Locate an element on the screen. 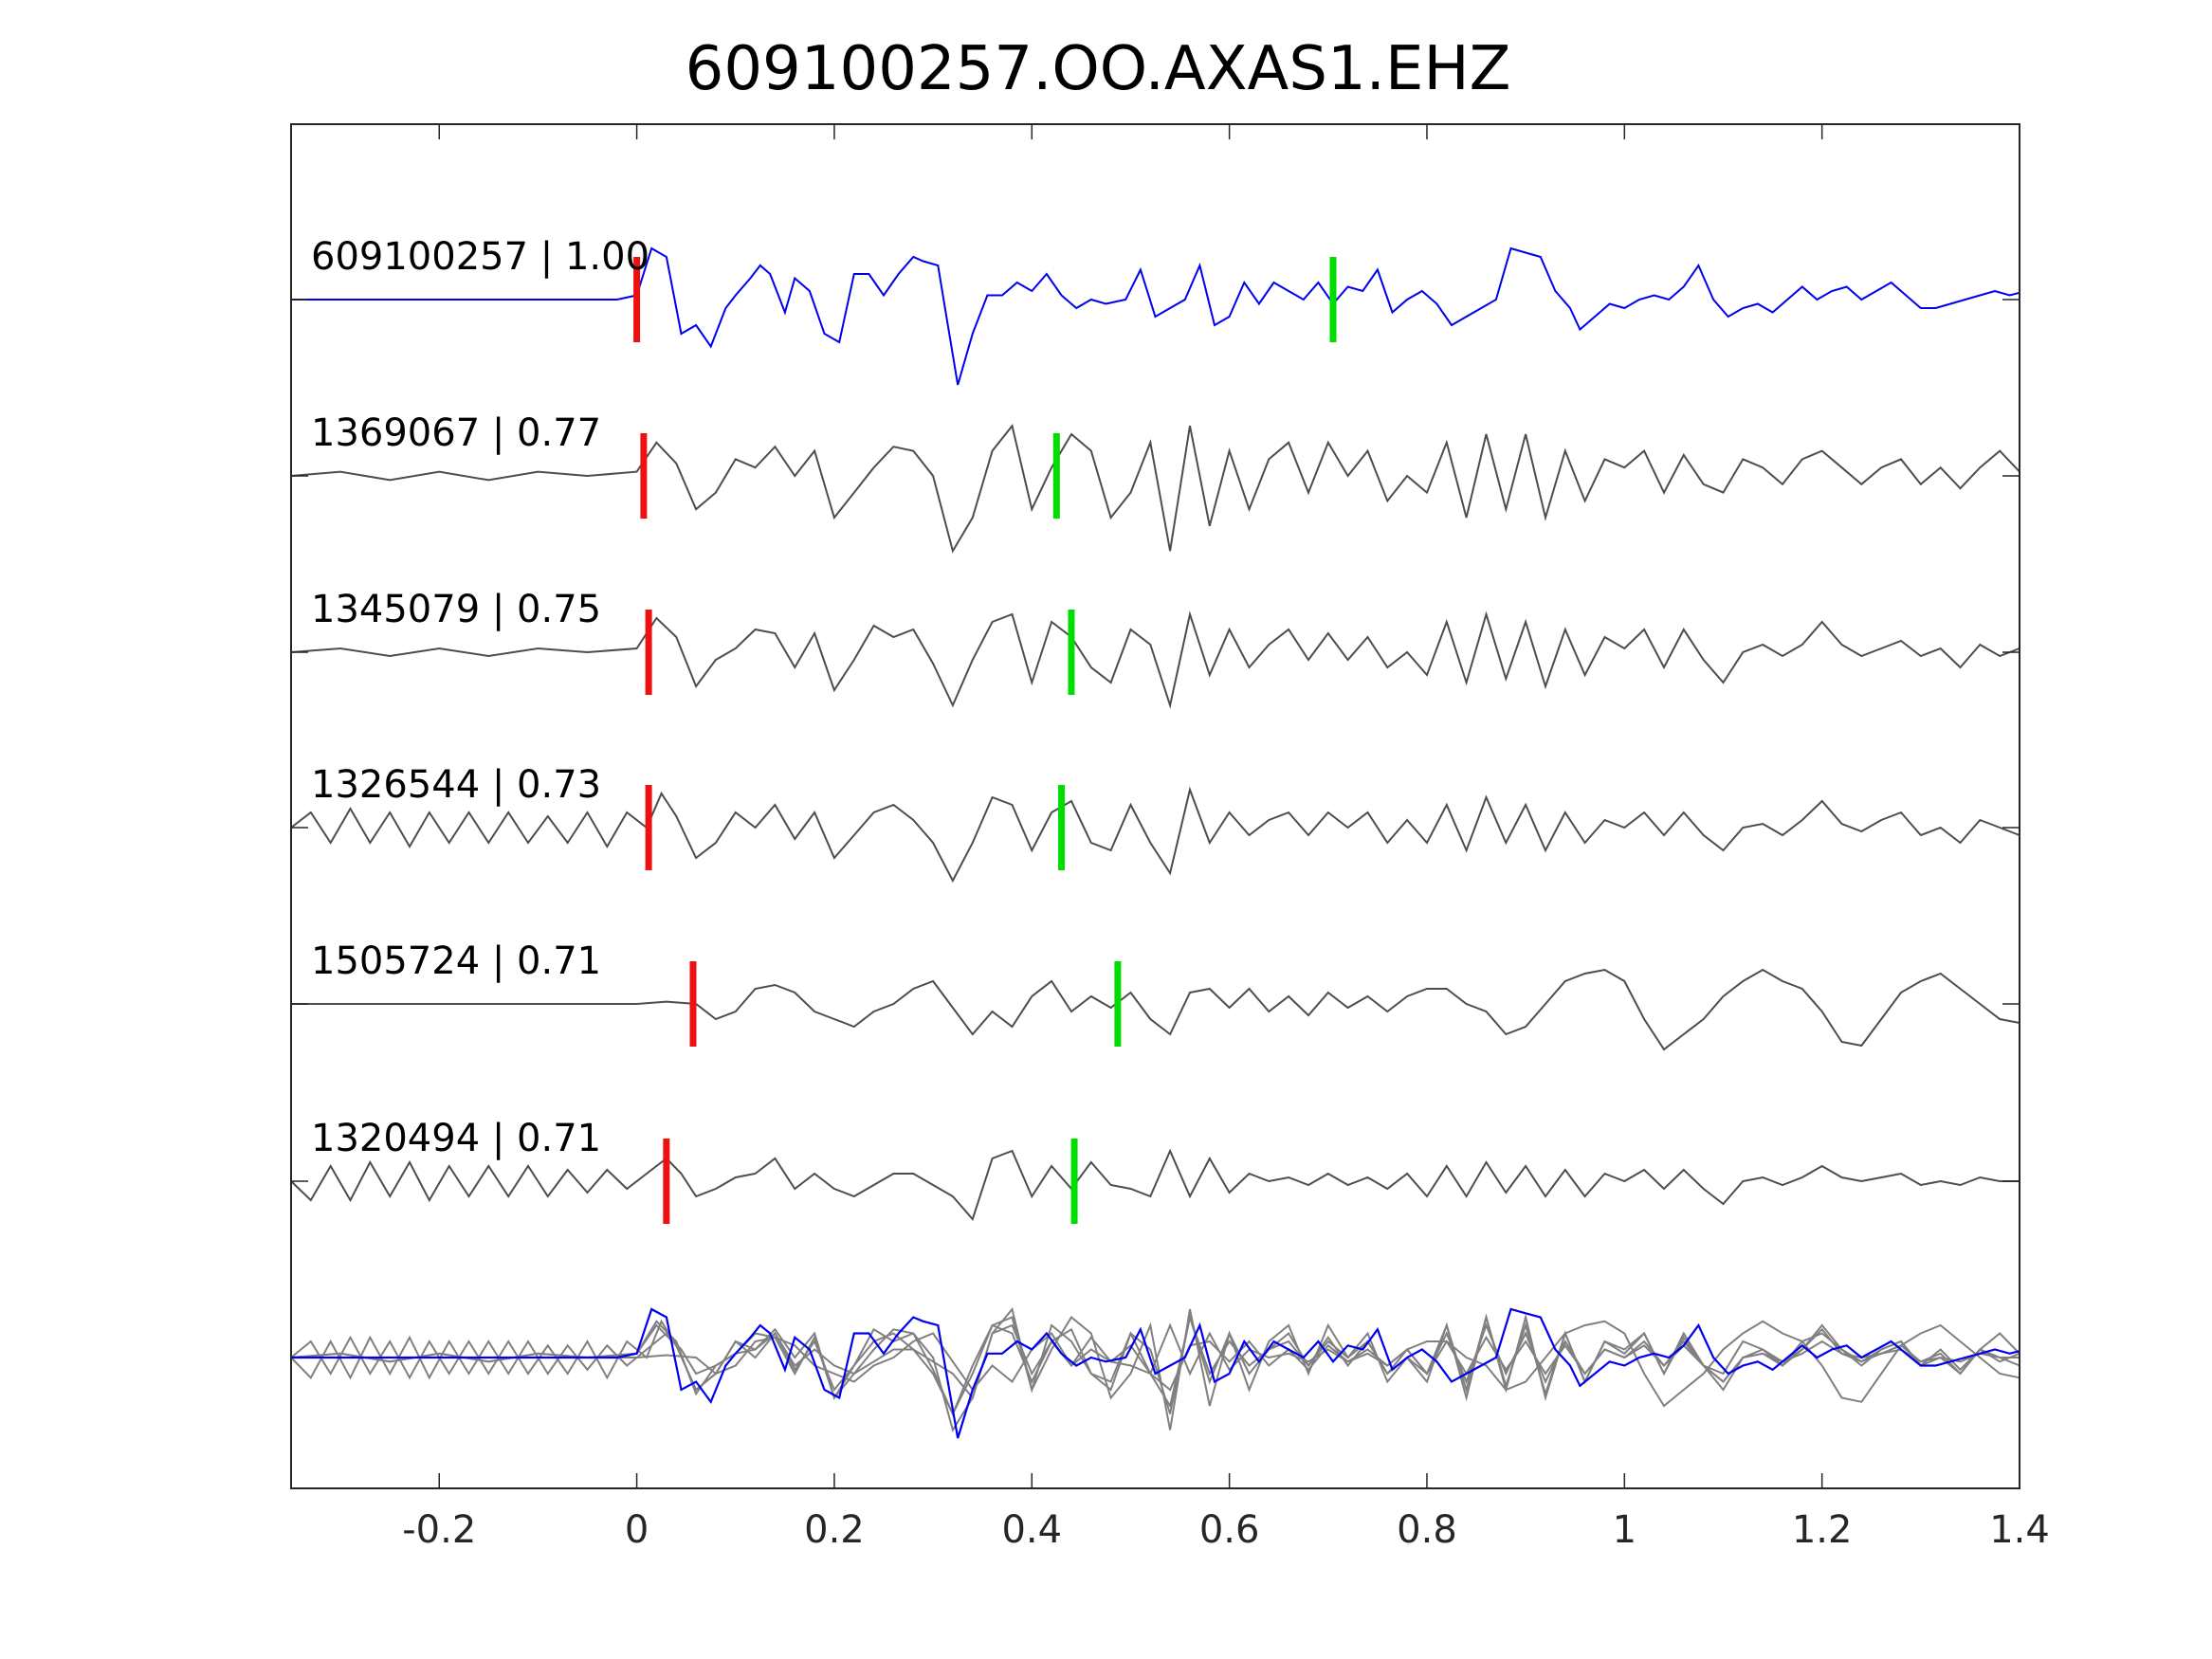  x-tick-label: 0 is located at coordinates (637, 1530).